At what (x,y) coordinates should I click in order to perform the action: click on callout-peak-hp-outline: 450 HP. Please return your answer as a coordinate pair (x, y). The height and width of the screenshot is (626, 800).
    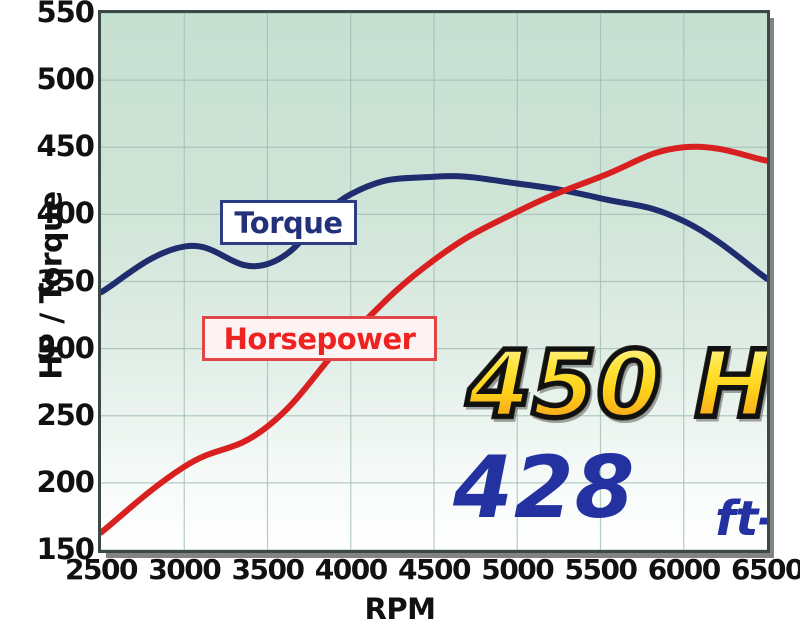
    Looking at the image, I should click on (615, 385).